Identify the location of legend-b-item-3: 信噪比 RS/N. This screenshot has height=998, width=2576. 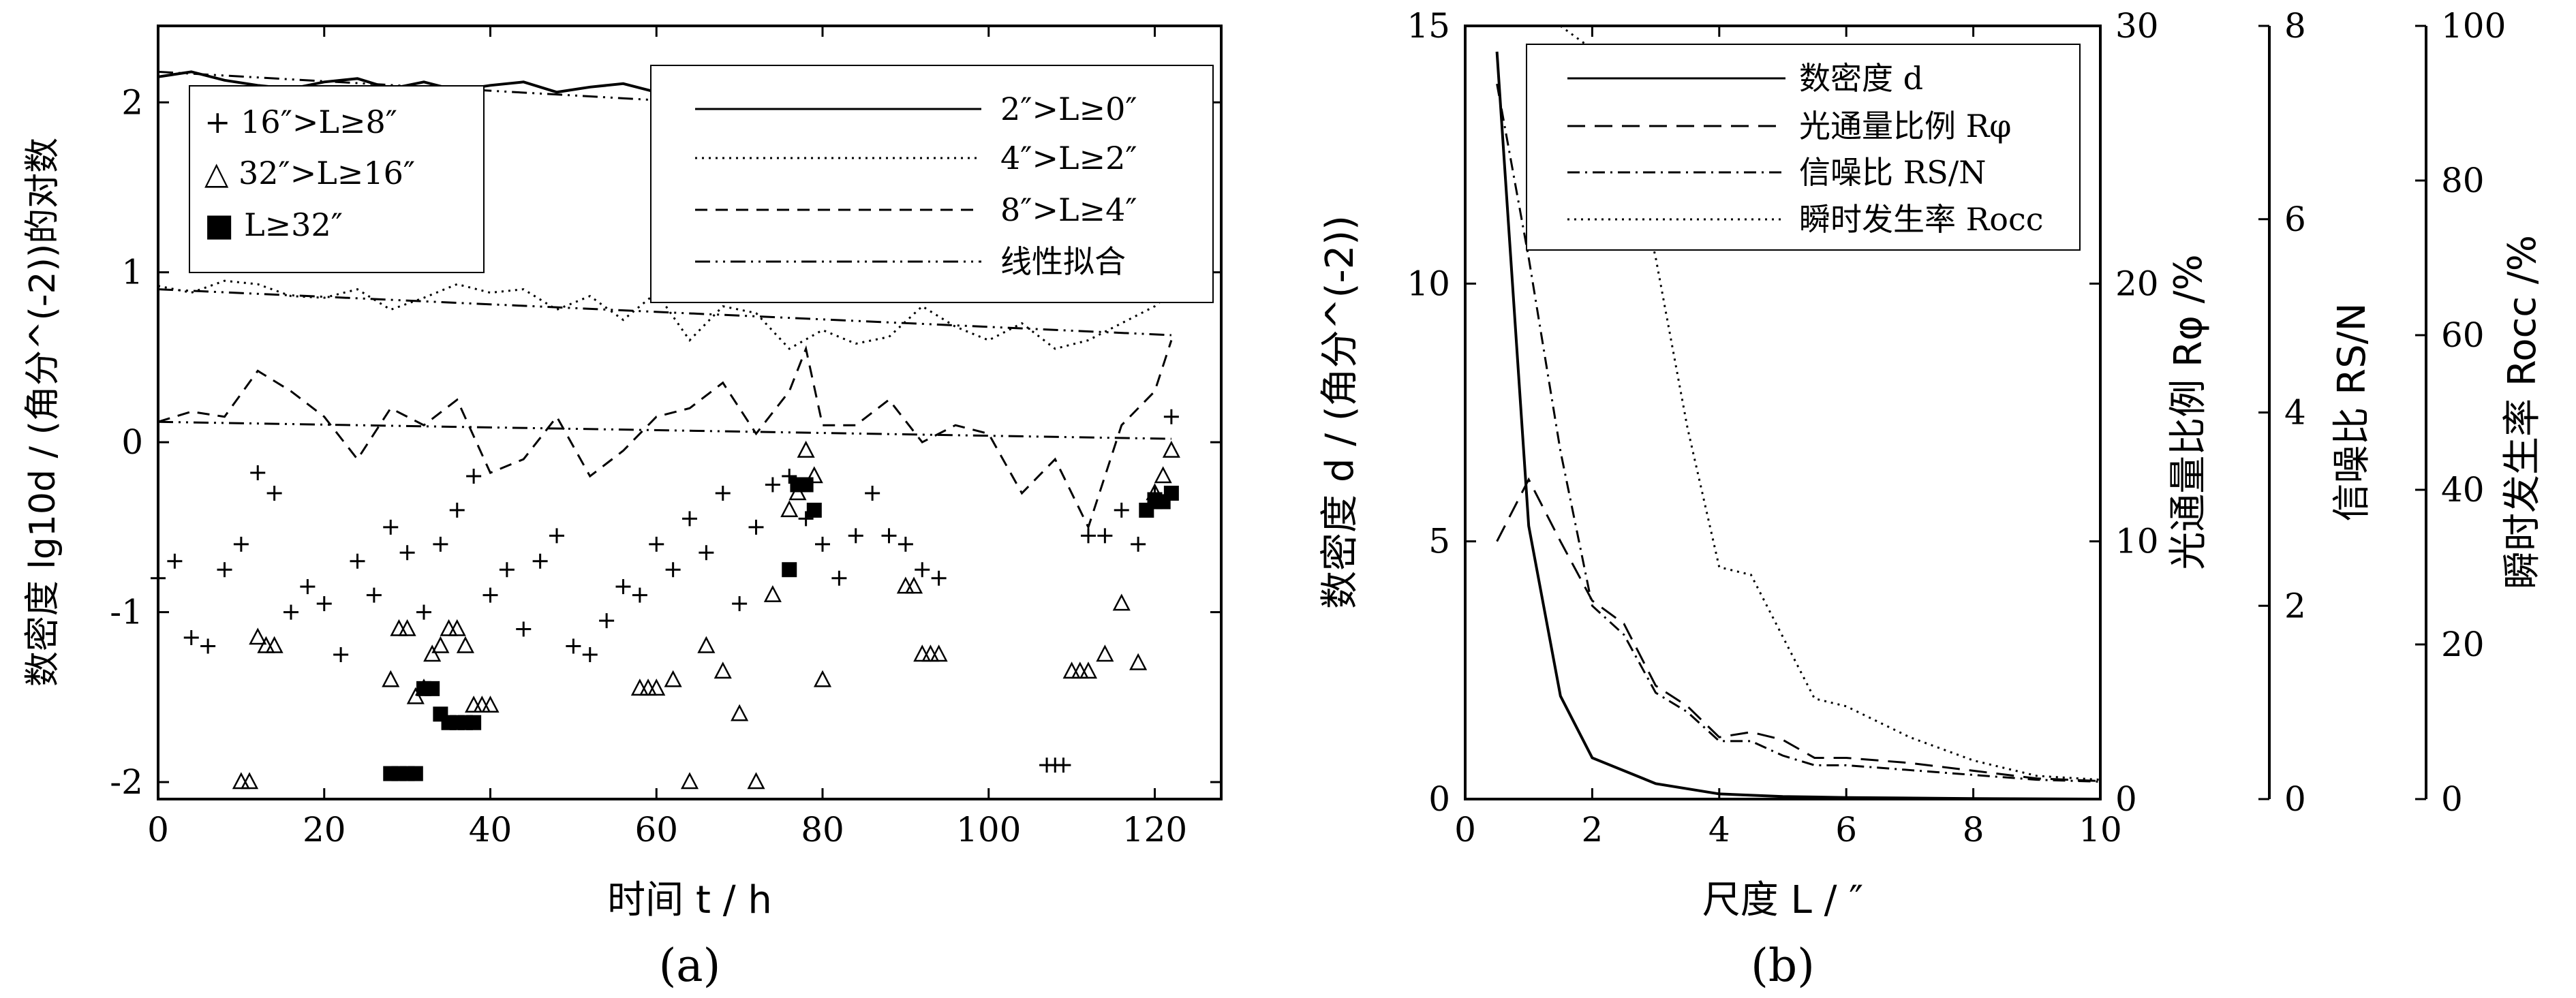
(1893, 172).